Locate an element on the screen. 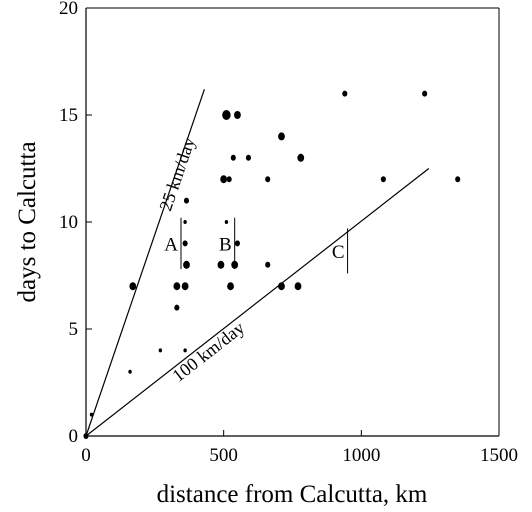  y-tick-label: 0 is located at coordinates (74, 436).